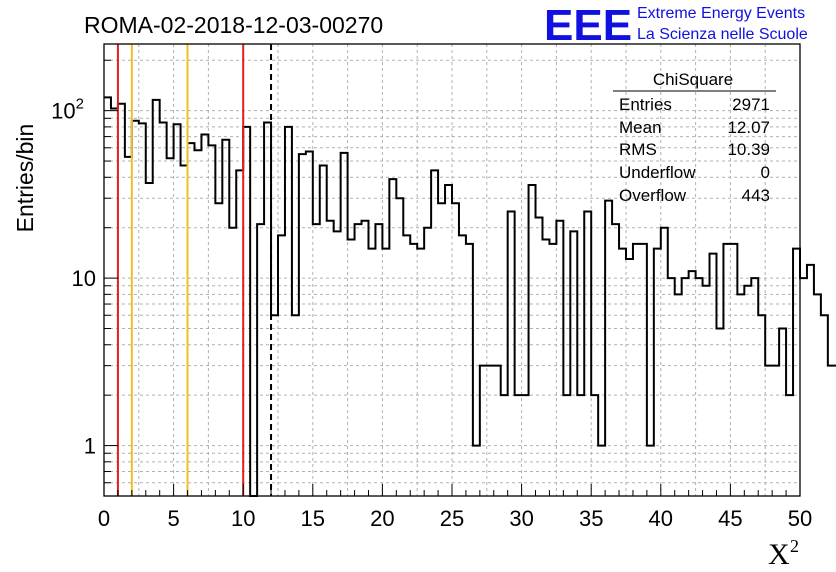 Image resolution: width=836 pixels, height=572 pixels. I want to click on y-axis-label: Entries/bin, so click(25, 178).